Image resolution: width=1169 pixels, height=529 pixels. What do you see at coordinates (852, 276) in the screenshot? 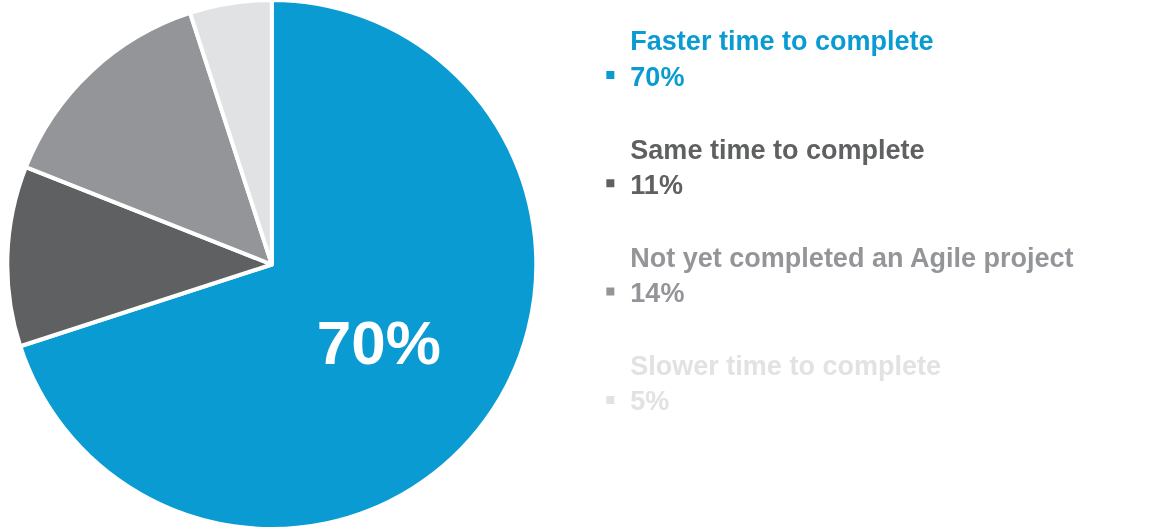
I see `legend-label: Not yet completed an Agile project 14%` at bounding box center [852, 276].